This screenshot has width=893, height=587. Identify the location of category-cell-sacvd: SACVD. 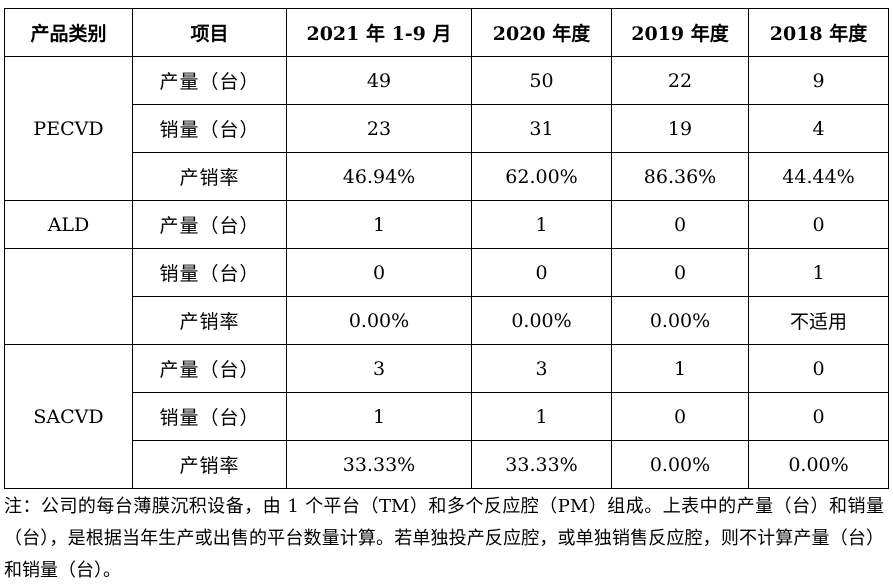
(68, 416).